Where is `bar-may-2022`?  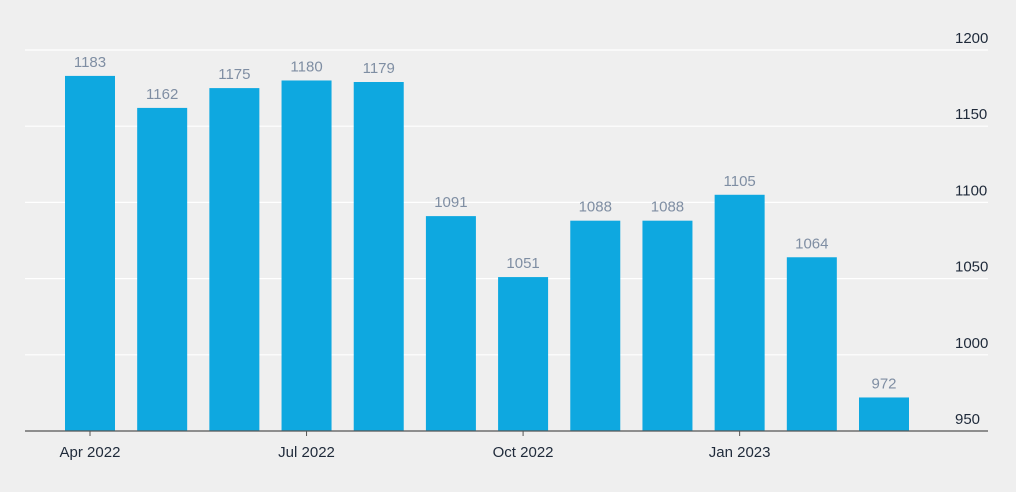
bar-may-2022 is located at coordinates (162, 269).